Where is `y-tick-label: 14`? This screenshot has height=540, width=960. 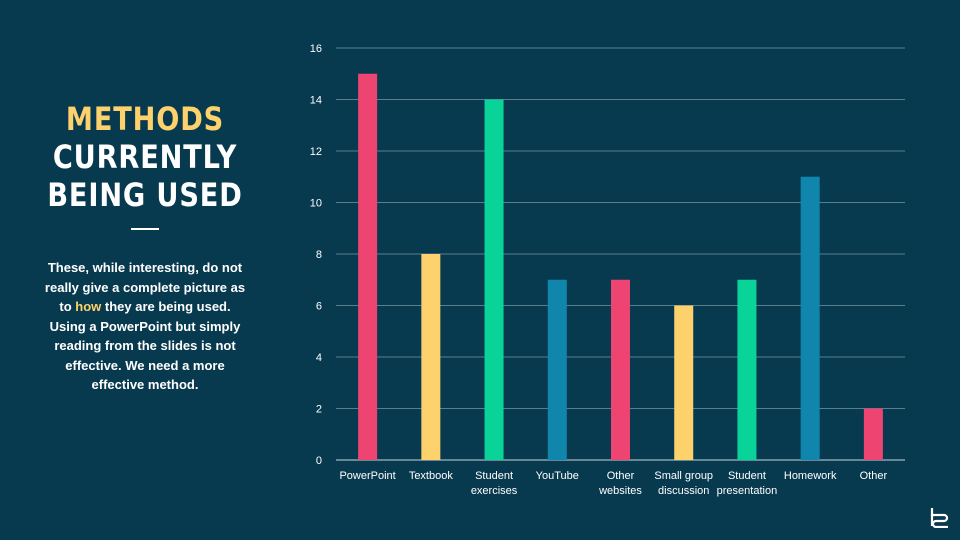 y-tick-label: 14 is located at coordinates (316, 101).